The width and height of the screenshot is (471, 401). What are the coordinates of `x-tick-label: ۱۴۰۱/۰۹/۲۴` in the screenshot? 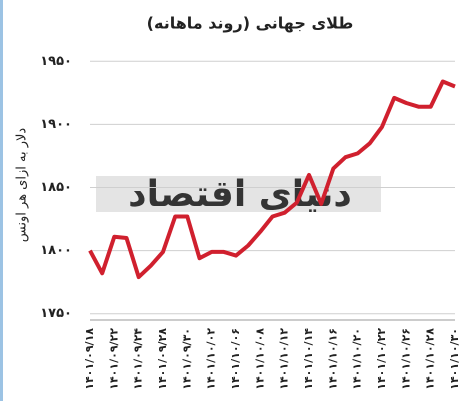 It's located at (138, 359).